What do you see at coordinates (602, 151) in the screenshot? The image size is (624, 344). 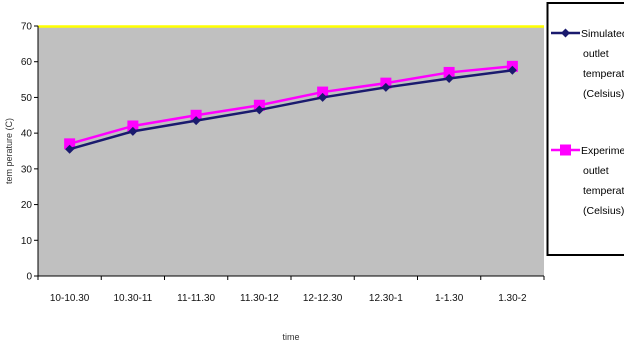 I see `legend-label: Experimental` at bounding box center [602, 151].